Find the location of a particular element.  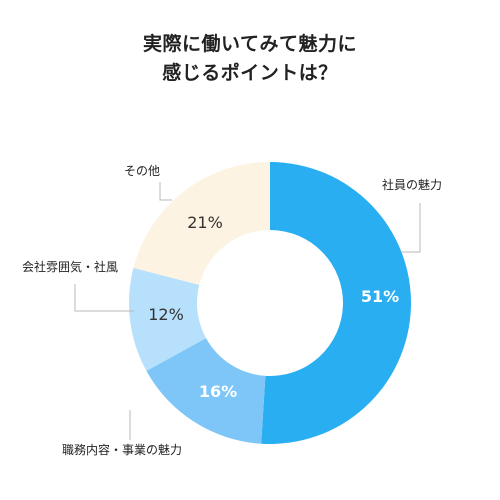

value-label-members: 51% is located at coordinates (380, 296).